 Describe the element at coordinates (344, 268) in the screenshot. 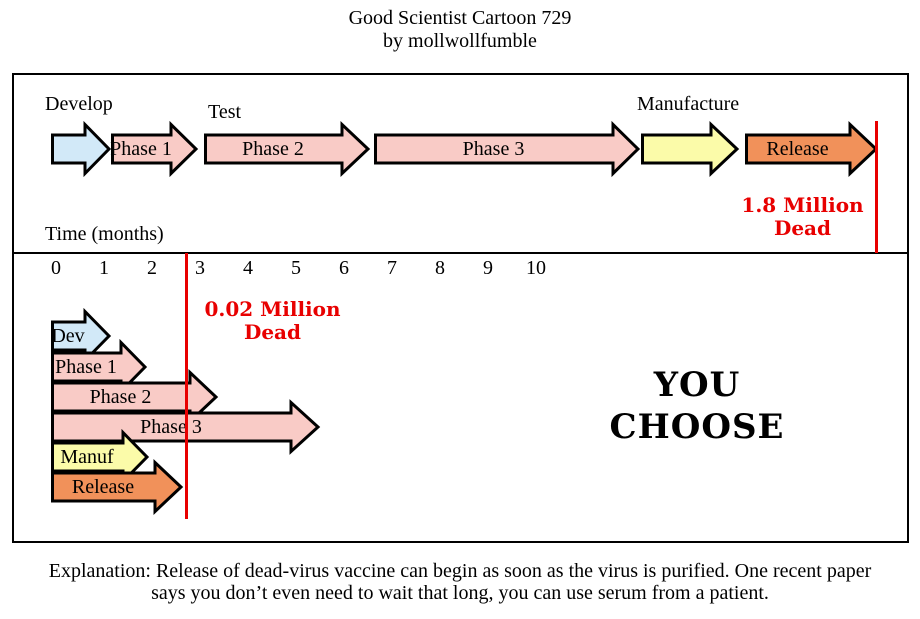

I see `axis-tick-6: 6` at that location.